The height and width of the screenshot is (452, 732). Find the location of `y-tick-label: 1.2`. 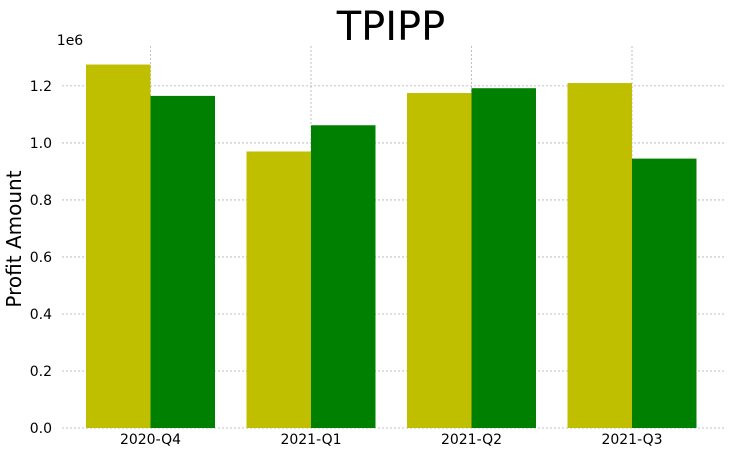

y-tick-label: 1.2 is located at coordinates (41, 87).